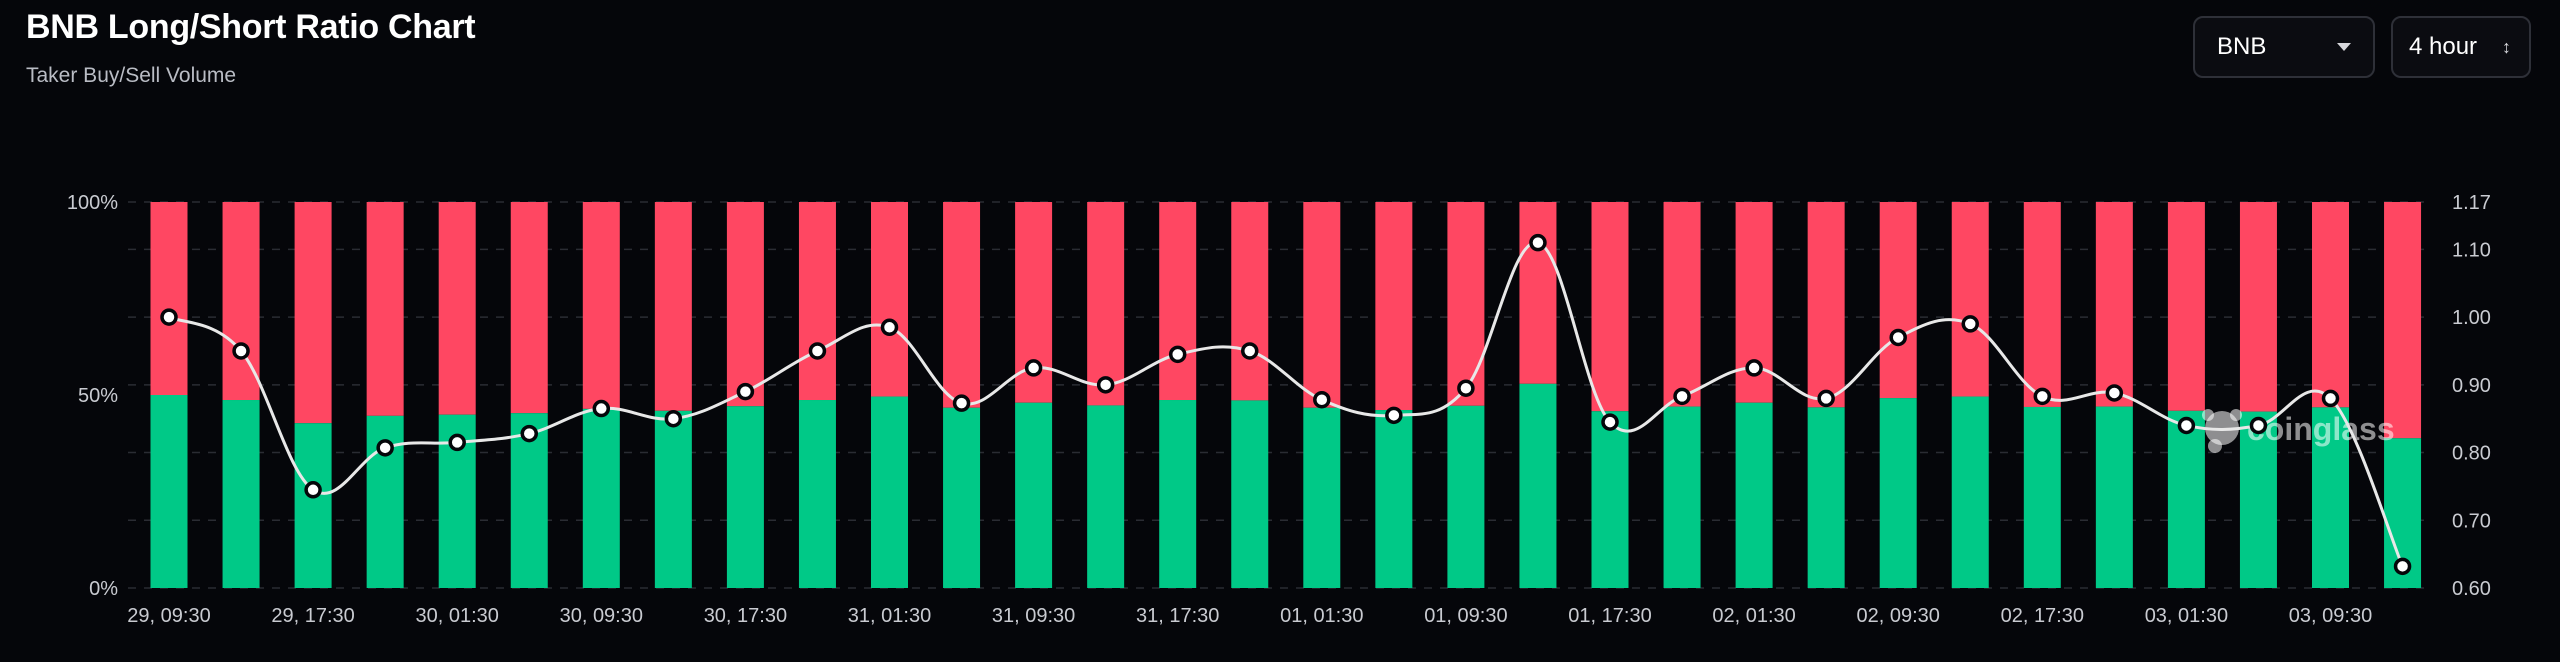 The image size is (2560, 662). I want to click on x-tick-label: 31, 09:30, so click(1033, 616).